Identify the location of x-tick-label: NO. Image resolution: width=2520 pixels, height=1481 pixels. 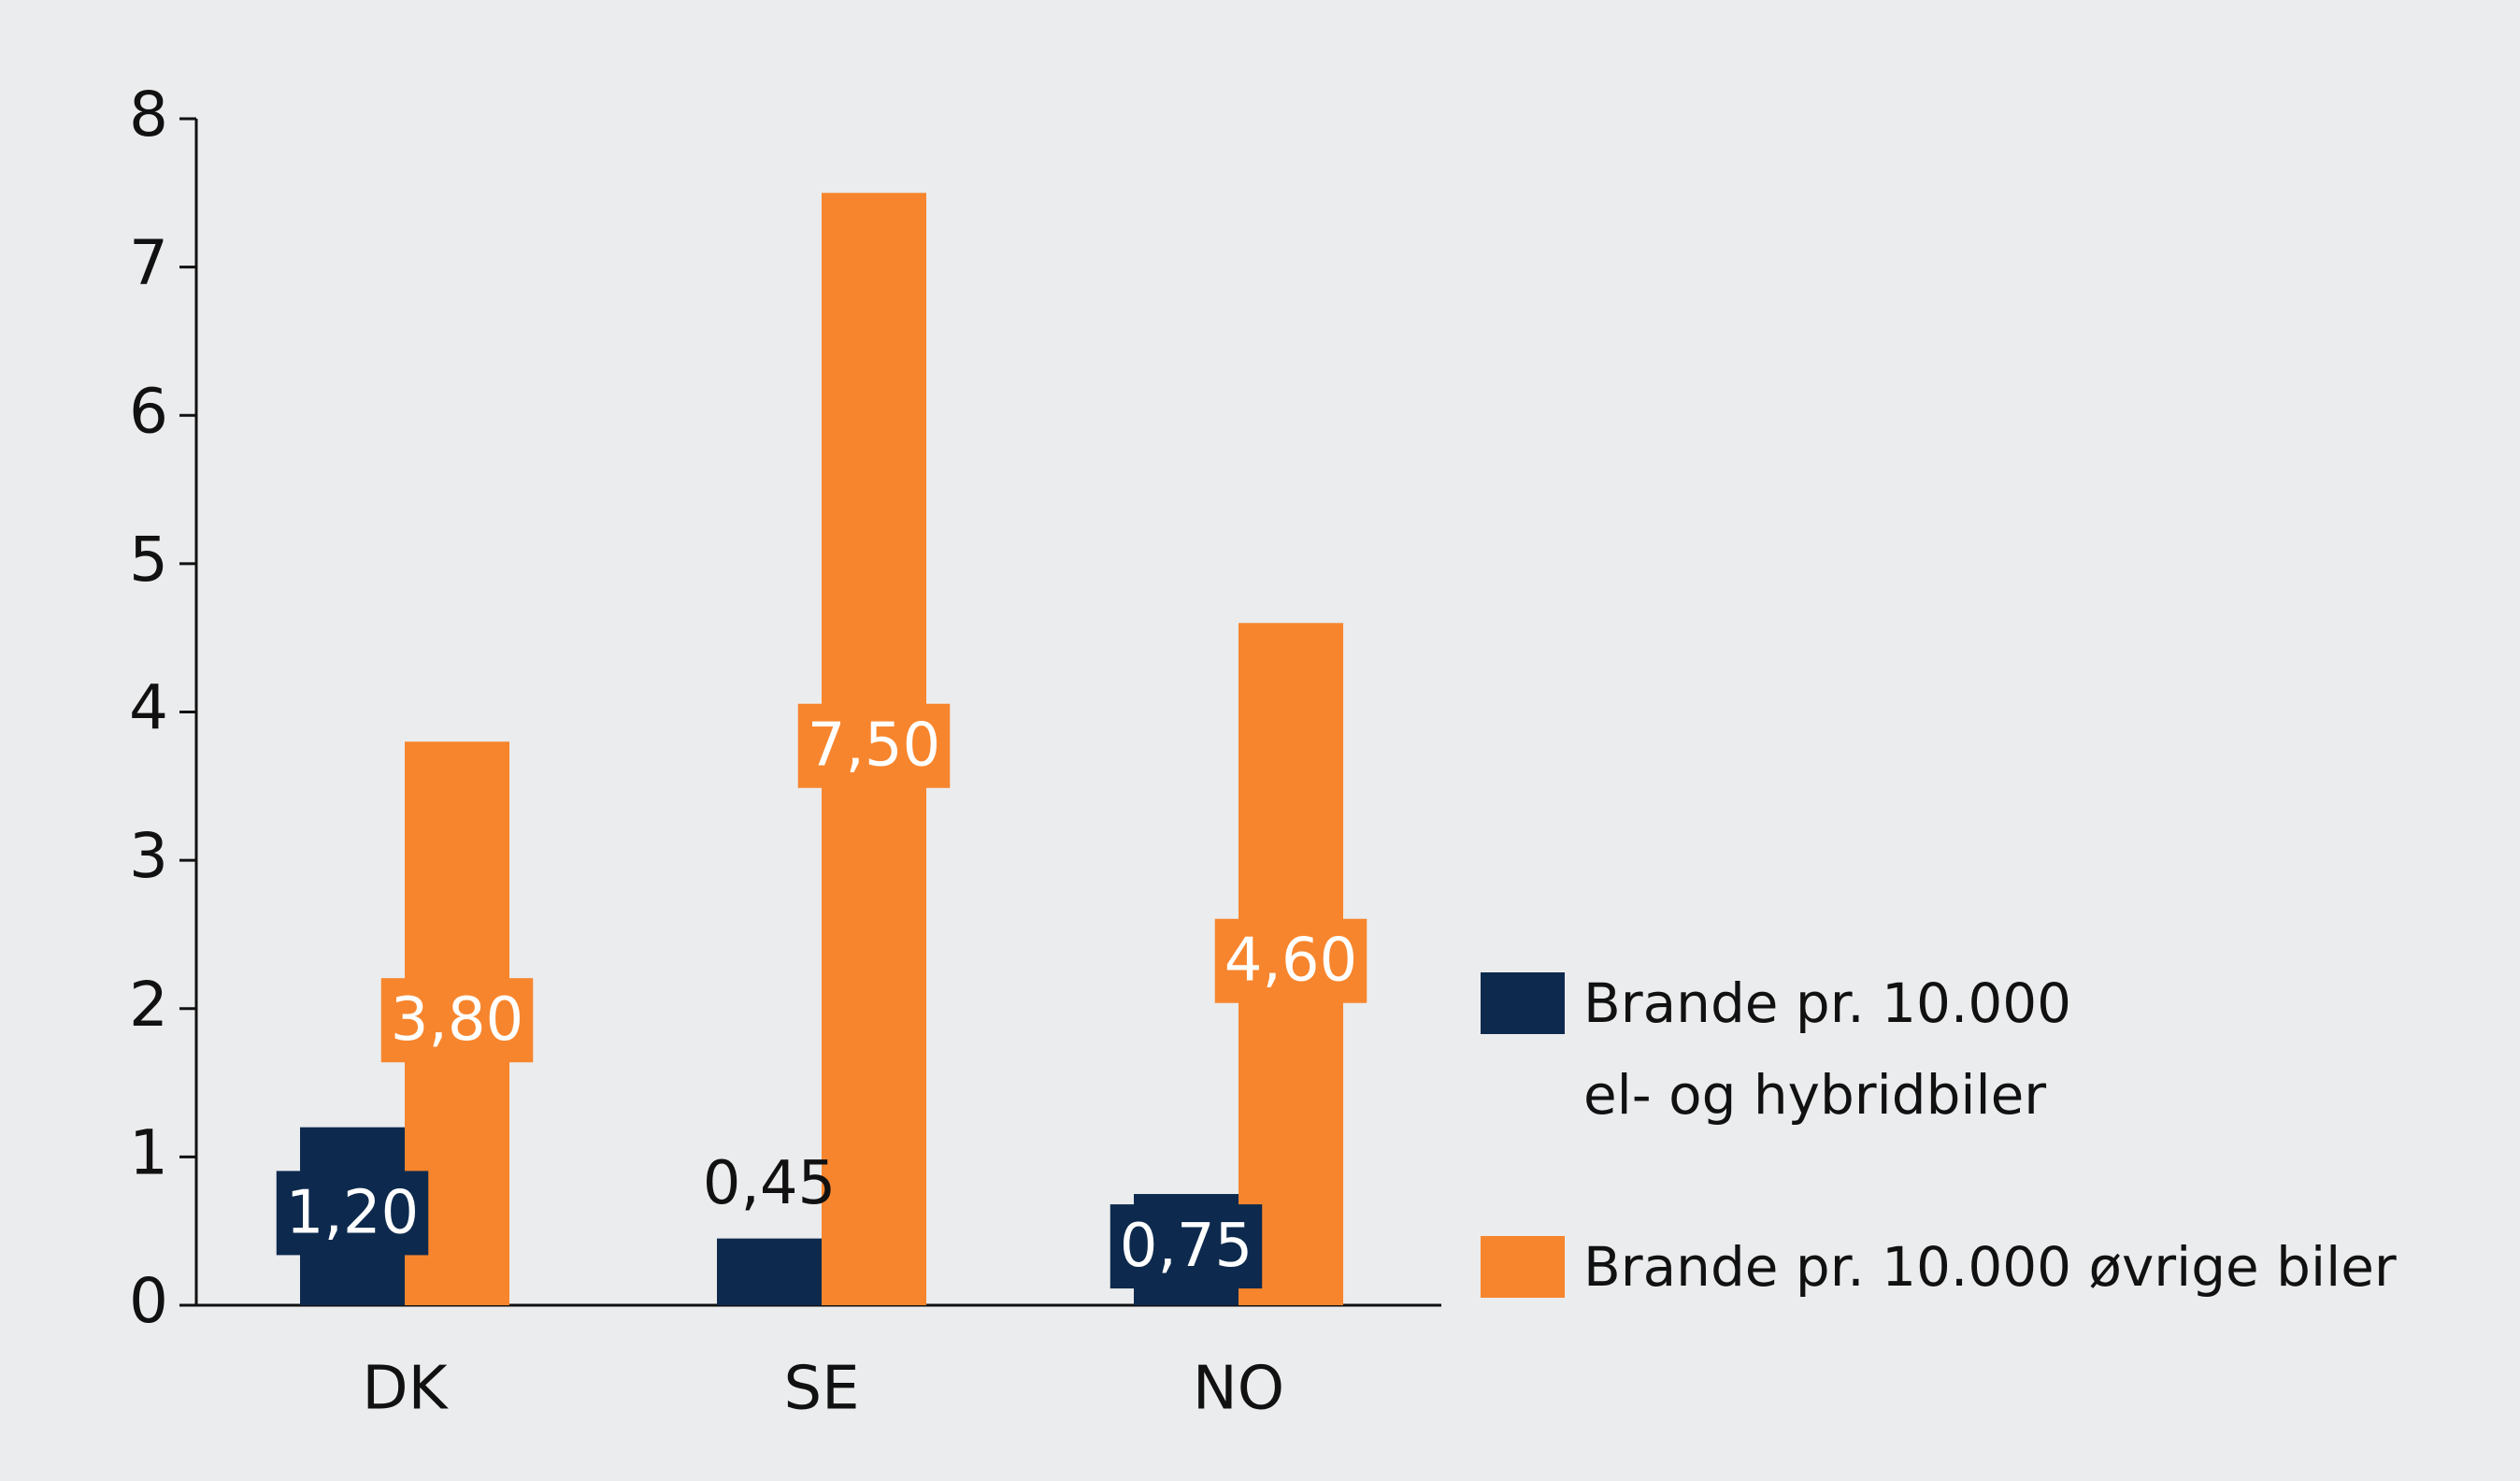
(1238, 1390).